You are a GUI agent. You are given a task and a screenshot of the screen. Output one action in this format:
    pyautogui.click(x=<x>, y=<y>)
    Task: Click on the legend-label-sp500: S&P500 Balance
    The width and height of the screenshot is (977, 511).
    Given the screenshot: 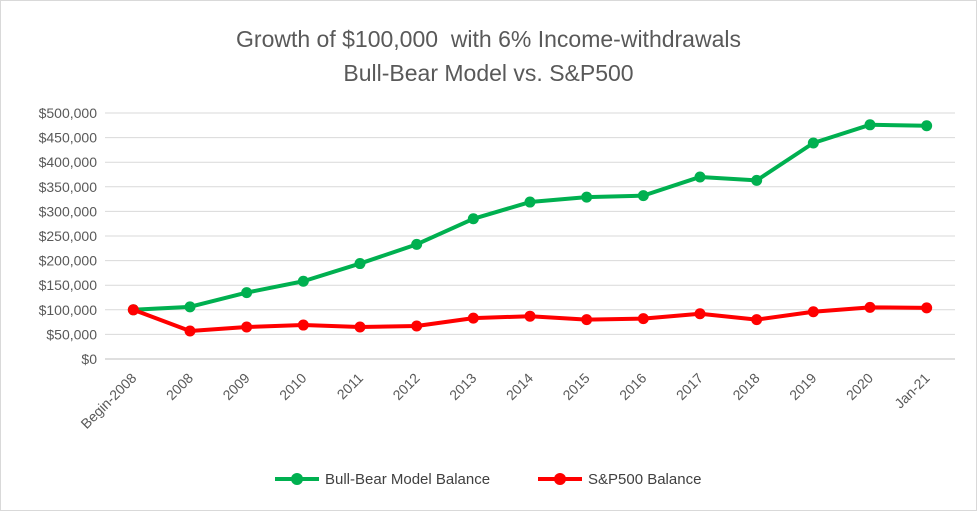 What is the action you would take?
    pyautogui.click(x=645, y=479)
    